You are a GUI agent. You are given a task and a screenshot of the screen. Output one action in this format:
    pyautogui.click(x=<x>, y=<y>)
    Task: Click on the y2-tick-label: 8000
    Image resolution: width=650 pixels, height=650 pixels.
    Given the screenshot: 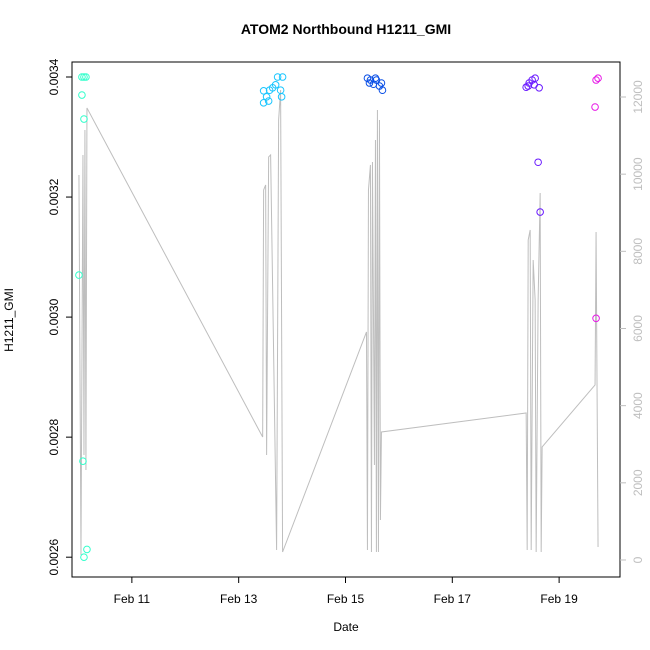 What is the action you would take?
    pyautogui.click(x=638, y=251)
    